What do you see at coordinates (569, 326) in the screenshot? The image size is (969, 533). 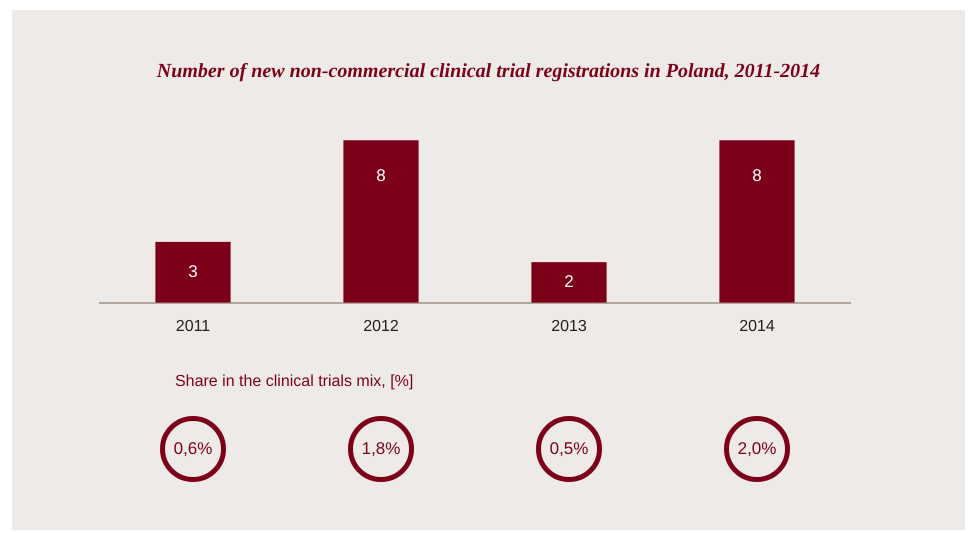 I see `x-tick-label: 2013` at bounding box center [569, 326].